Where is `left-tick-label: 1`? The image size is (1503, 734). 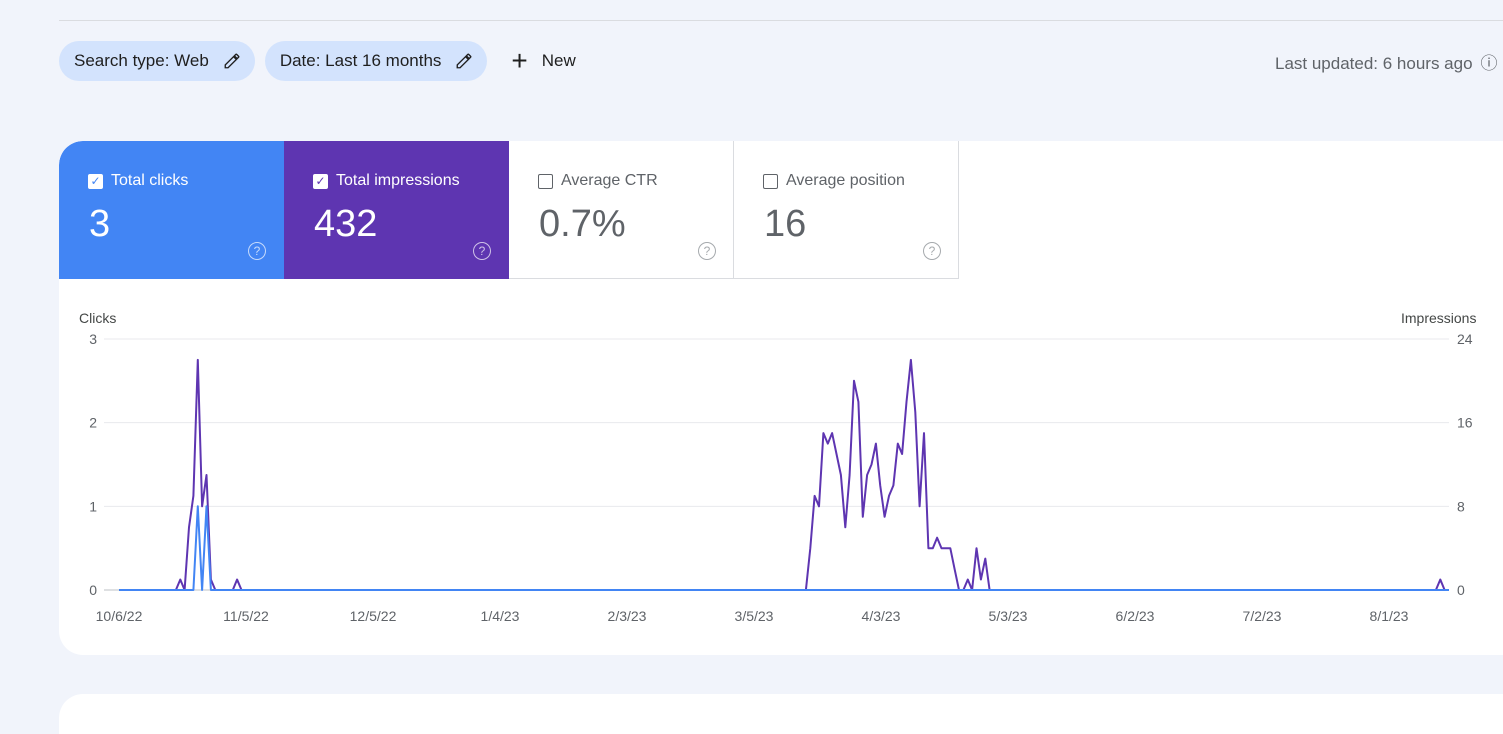
left-tick-label: 1 is located at coordinates (93, 506).